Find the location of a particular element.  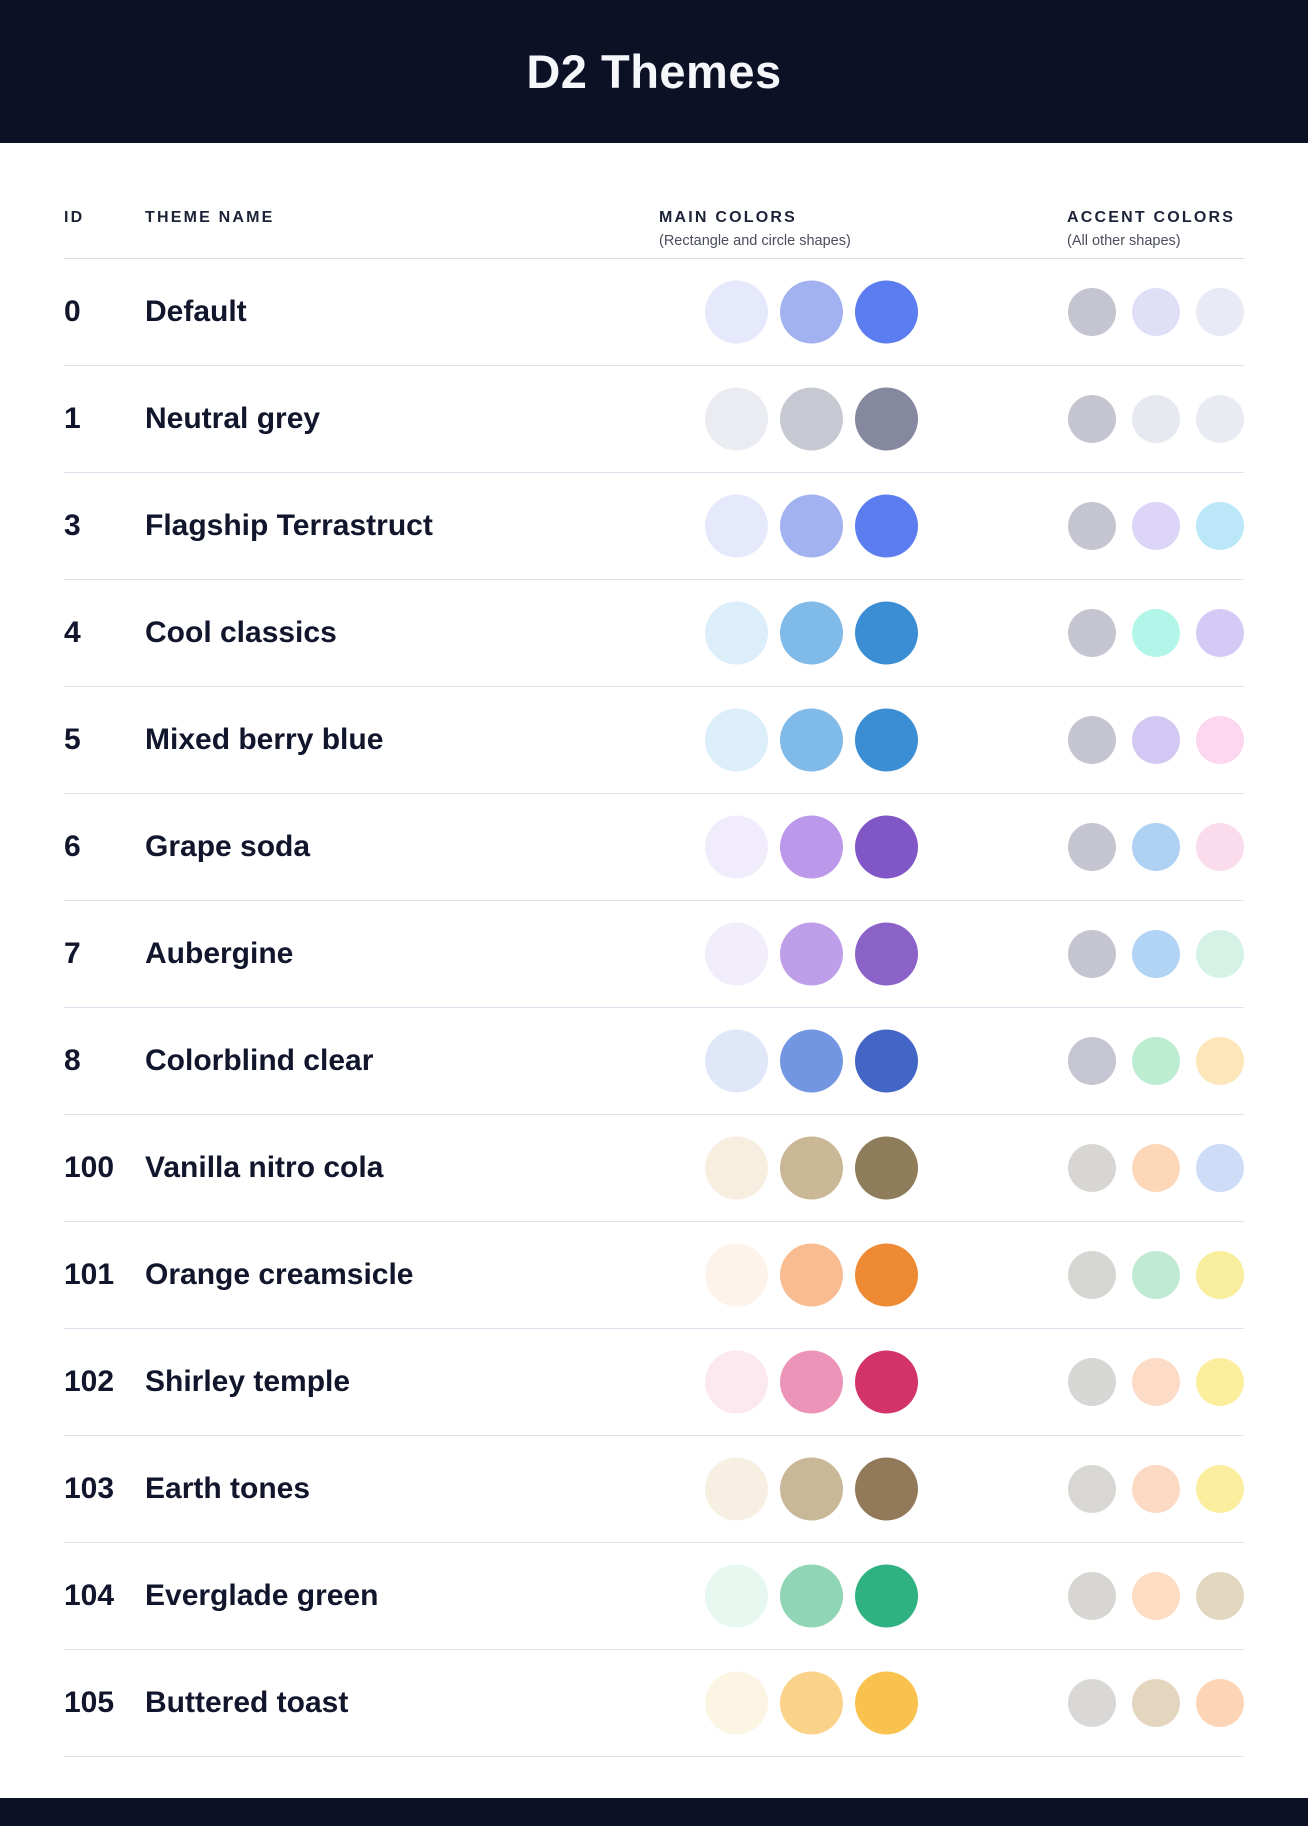

theme-id: 104 is located at coordinates (89, 1595).